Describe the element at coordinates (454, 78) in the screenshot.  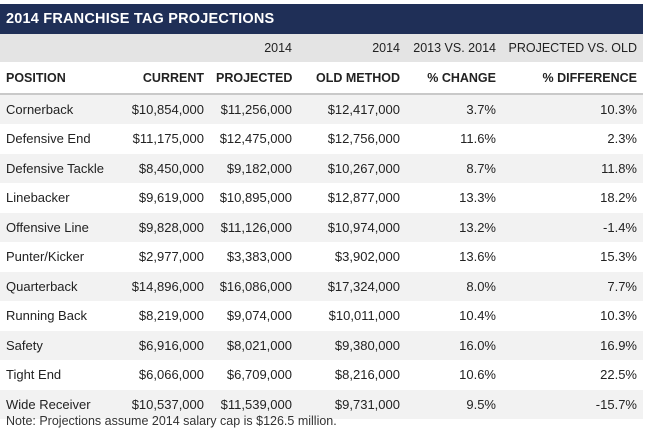
I see `column-header-change: % CHANGE` at that location.